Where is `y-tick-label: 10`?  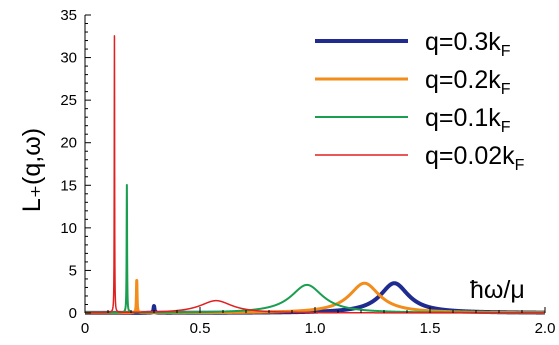
y-tick-label: 10 is located at coordinates (68, 228).